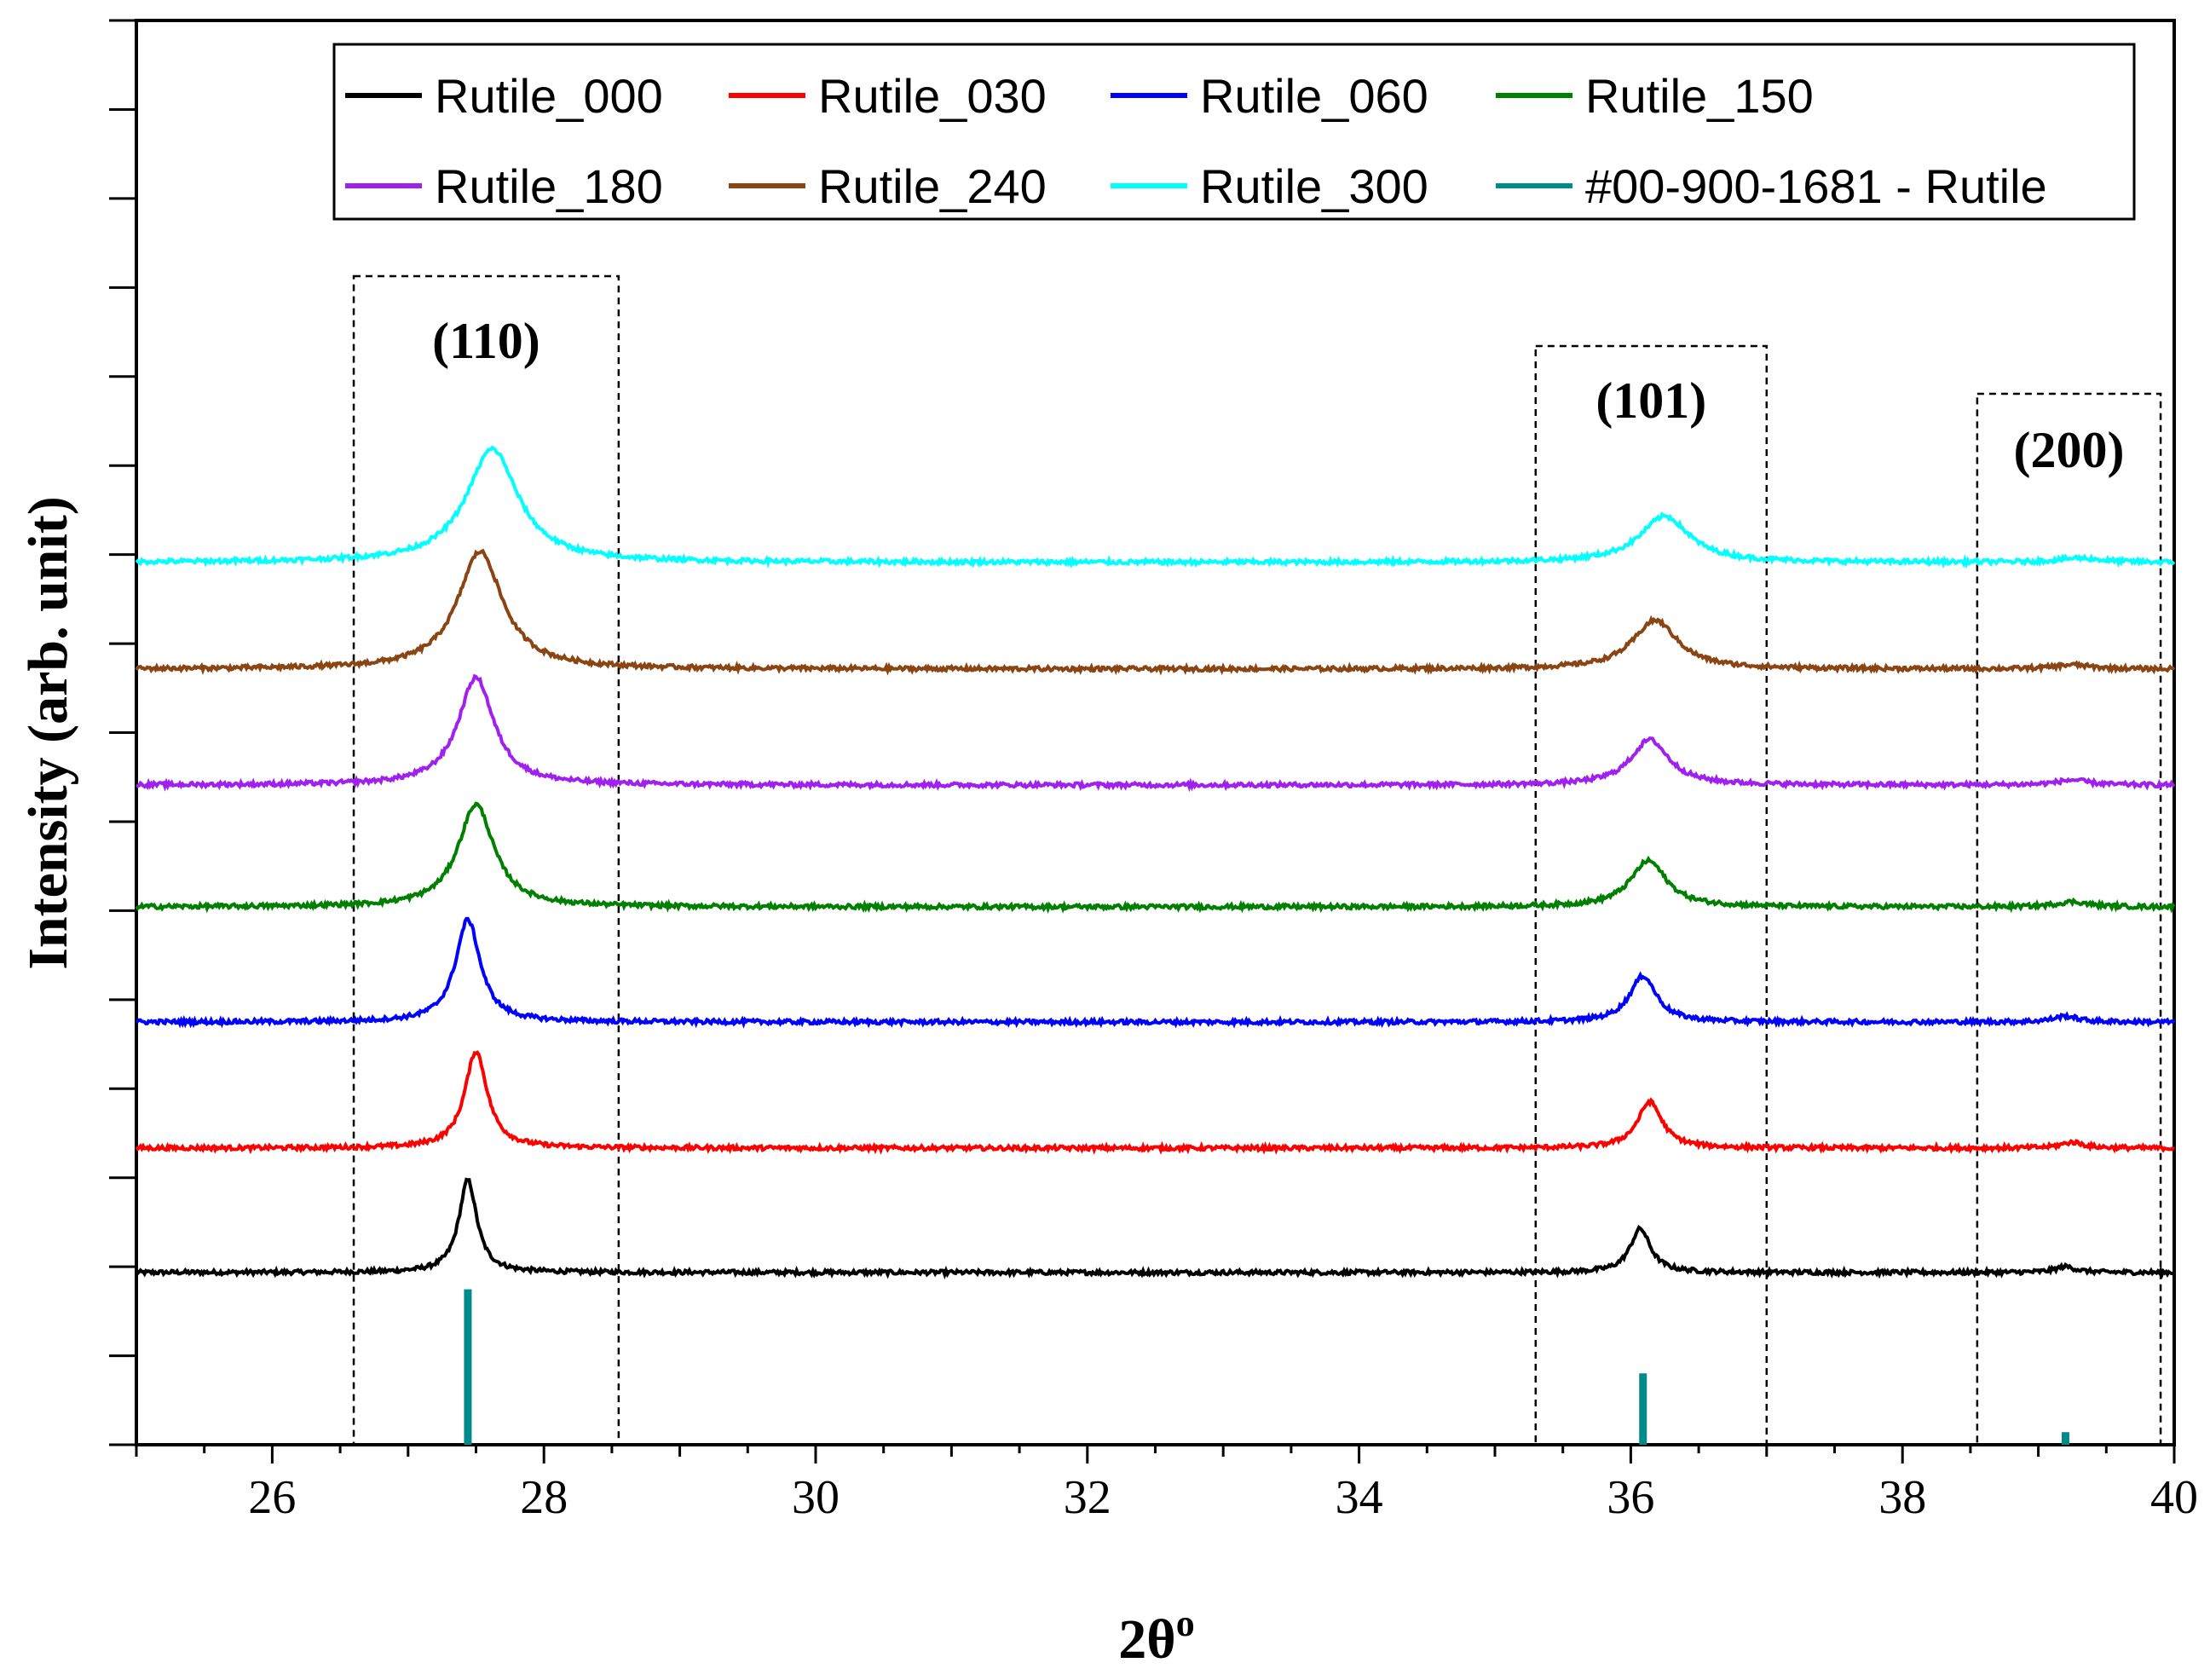 This screenshot has width=2210, height=1680. What do you see at coordinates (1167, 1484) in the screenshot?
I see `x-axis-ticks: 26 28 30 32 34 36 38 40` at bounding box center [1167, 1484].